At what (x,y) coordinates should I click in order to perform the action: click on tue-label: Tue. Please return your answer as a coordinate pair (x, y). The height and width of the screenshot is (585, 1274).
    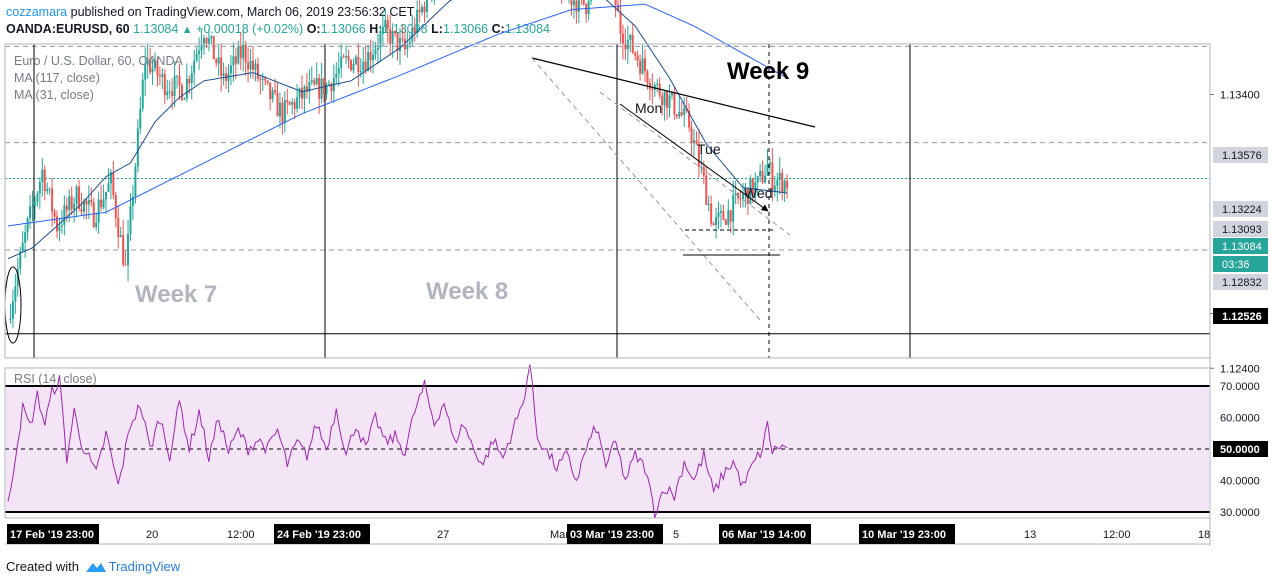
    Looking at the image, I should click on (709, 149).